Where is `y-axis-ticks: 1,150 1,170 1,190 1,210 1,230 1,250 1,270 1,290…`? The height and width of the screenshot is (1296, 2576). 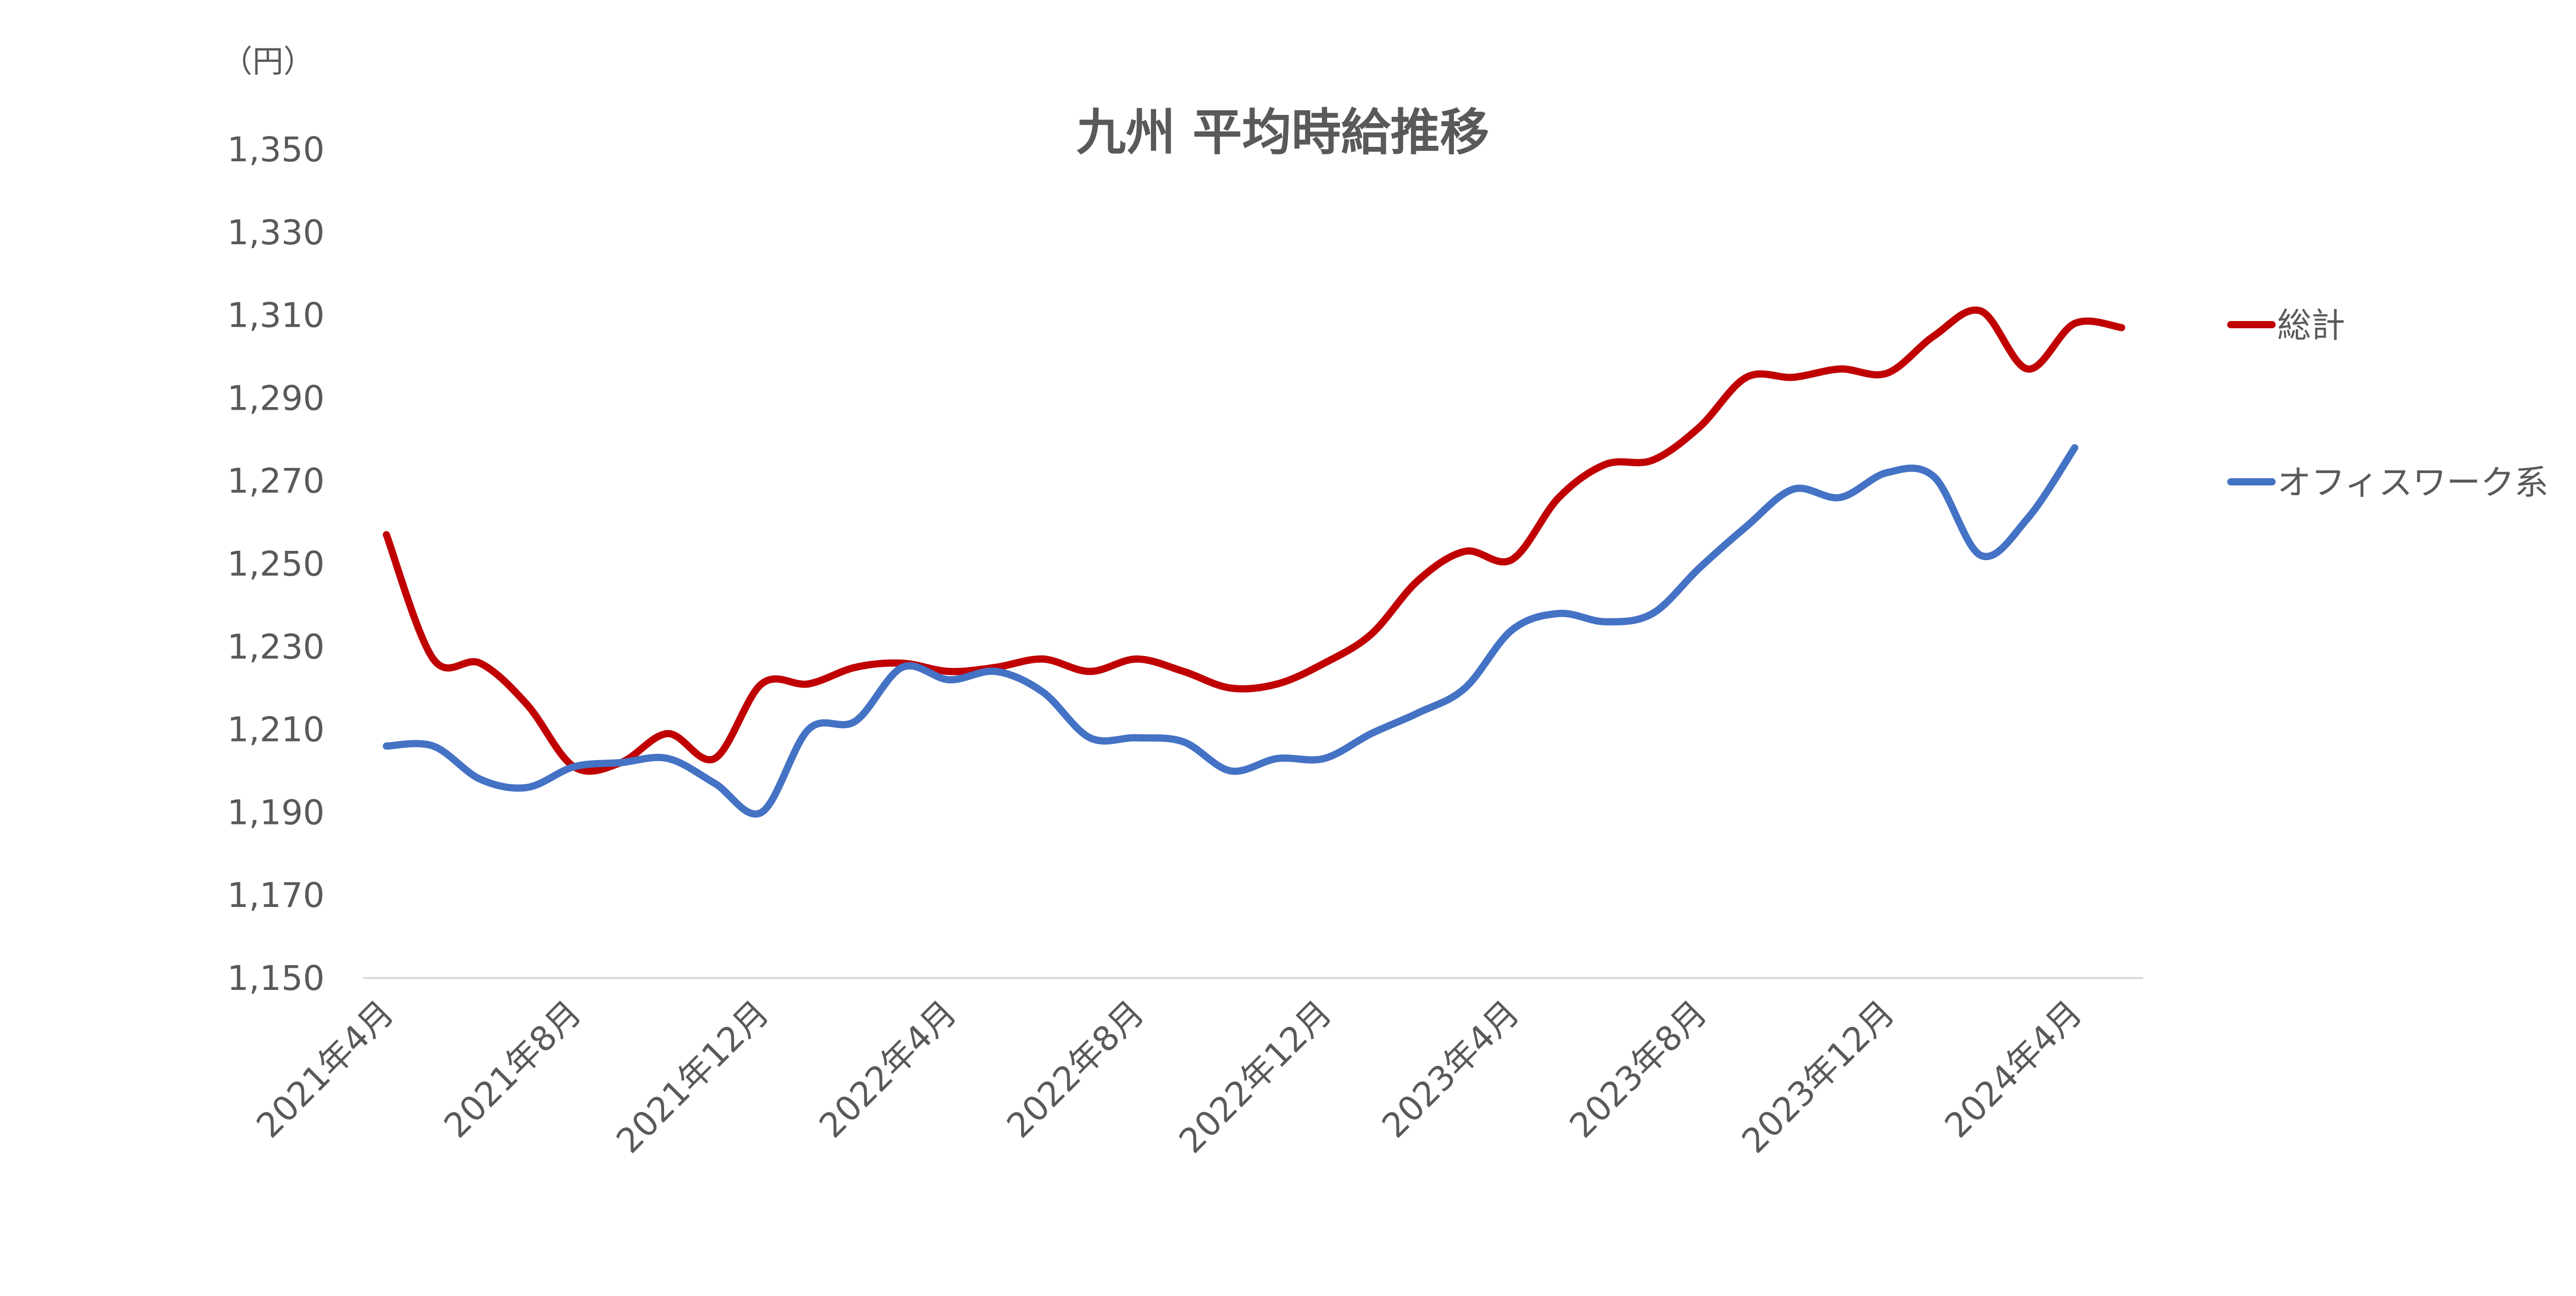
y-axis-ticks: 1,150 1,170 1,190 1,210 1,230 1,250 1,270 1,290… is located at coordinates (276, 564).